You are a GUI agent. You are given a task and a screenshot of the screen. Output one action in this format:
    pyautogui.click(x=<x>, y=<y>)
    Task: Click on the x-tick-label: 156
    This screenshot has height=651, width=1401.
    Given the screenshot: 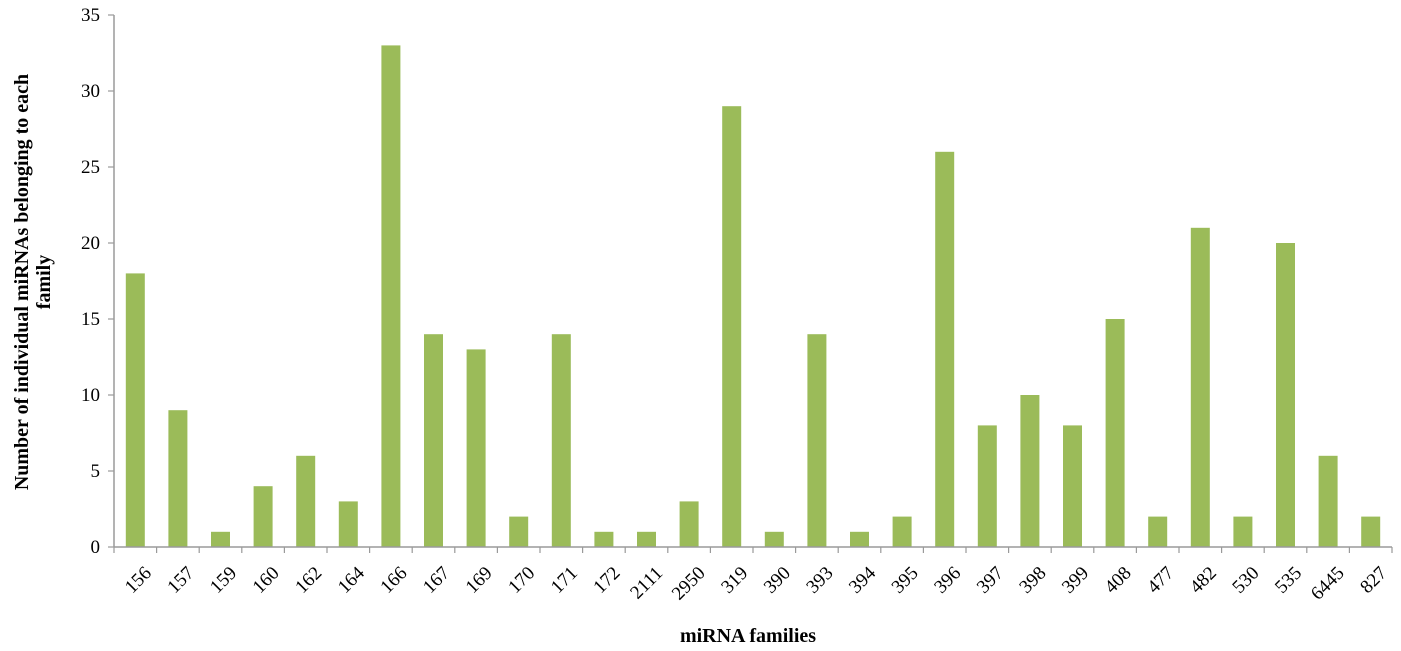 What is the action you would take?
    pyautogui.click(x=138, y=580)
    